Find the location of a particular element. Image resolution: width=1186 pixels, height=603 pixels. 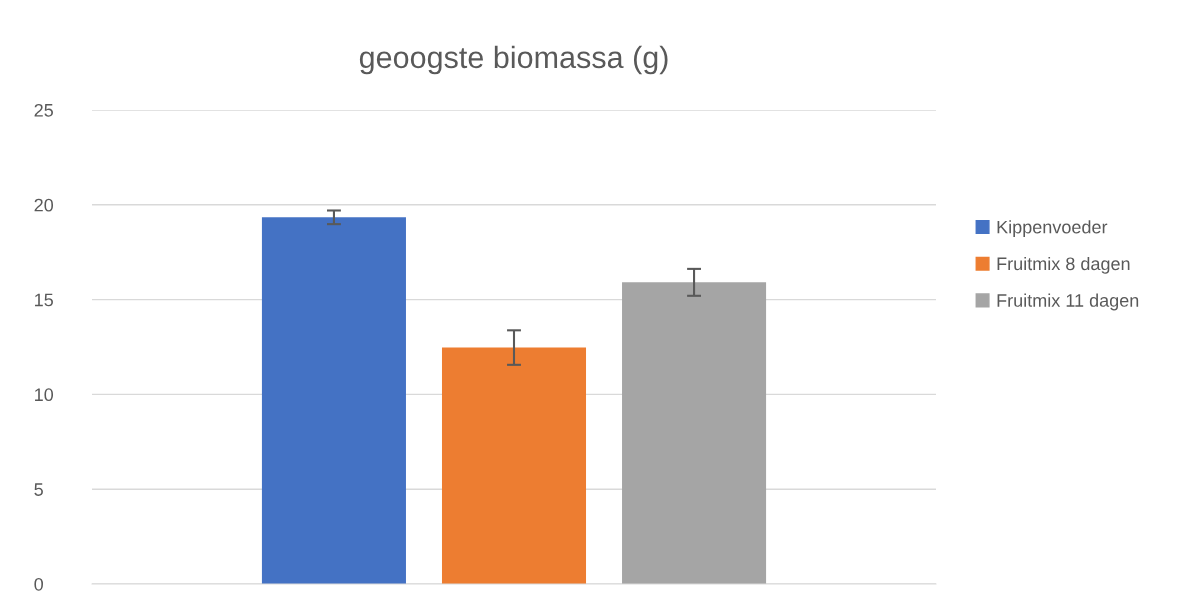

legend-label: Fruitmix 8 dagen is located at coordinates (1063, 265).